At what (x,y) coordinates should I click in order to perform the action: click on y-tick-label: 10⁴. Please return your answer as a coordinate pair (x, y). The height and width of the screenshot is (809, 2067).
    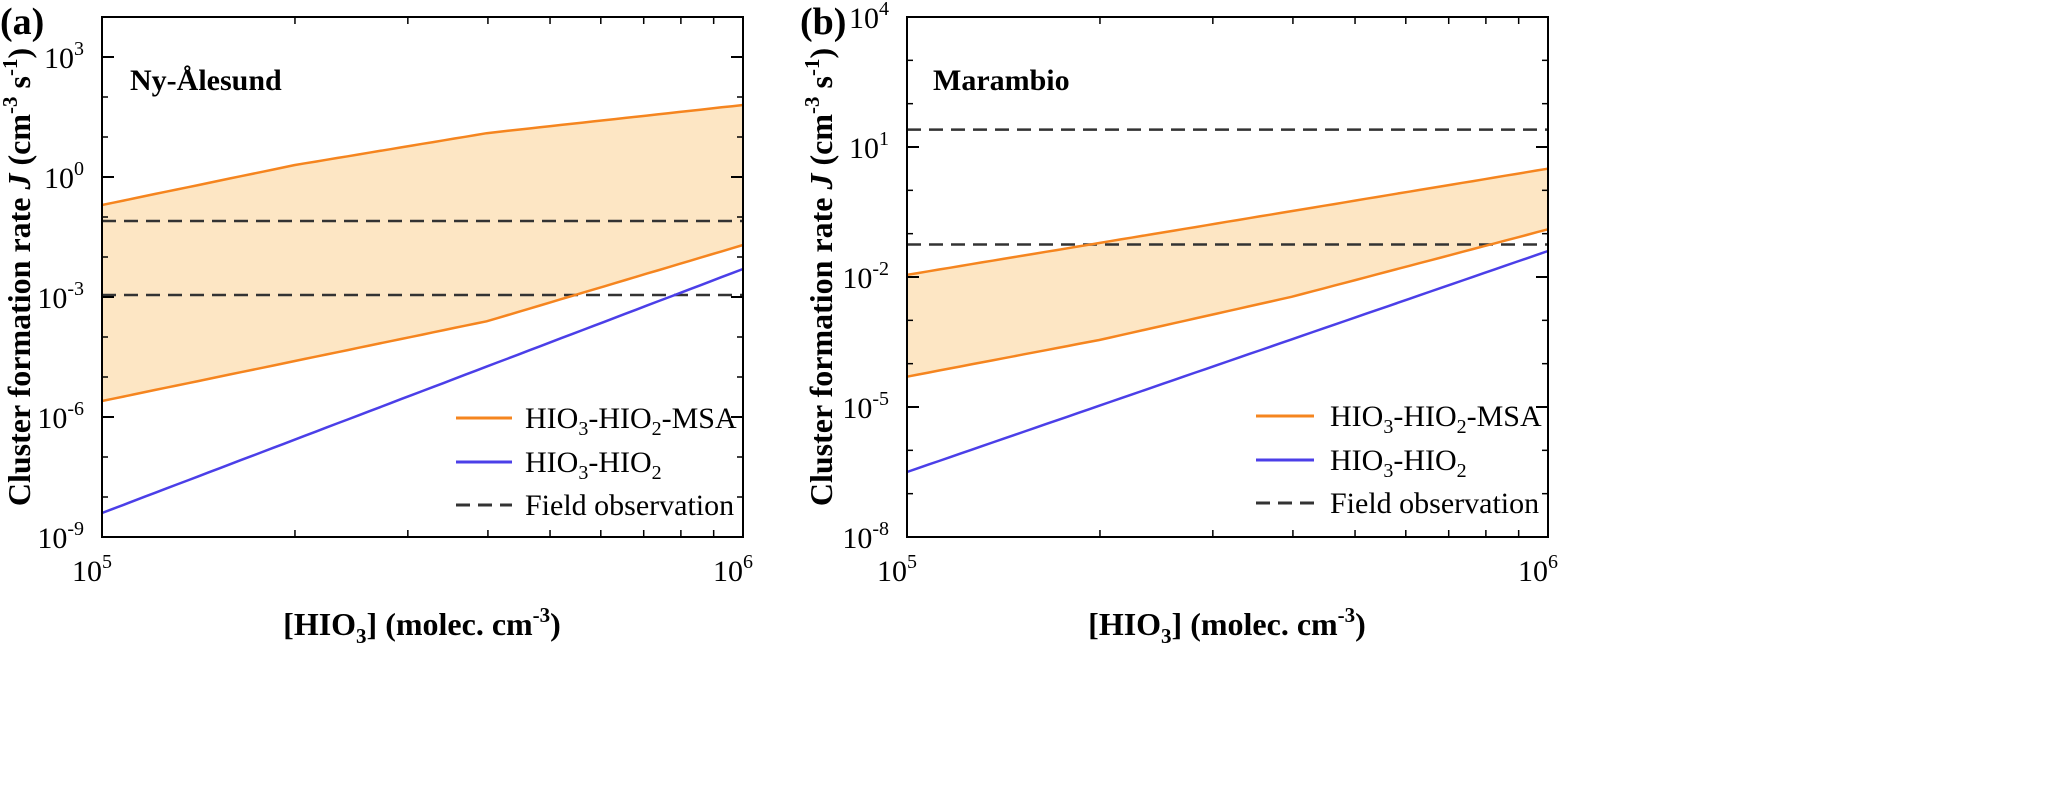
    Looking at the image, I should click on (869, 17).